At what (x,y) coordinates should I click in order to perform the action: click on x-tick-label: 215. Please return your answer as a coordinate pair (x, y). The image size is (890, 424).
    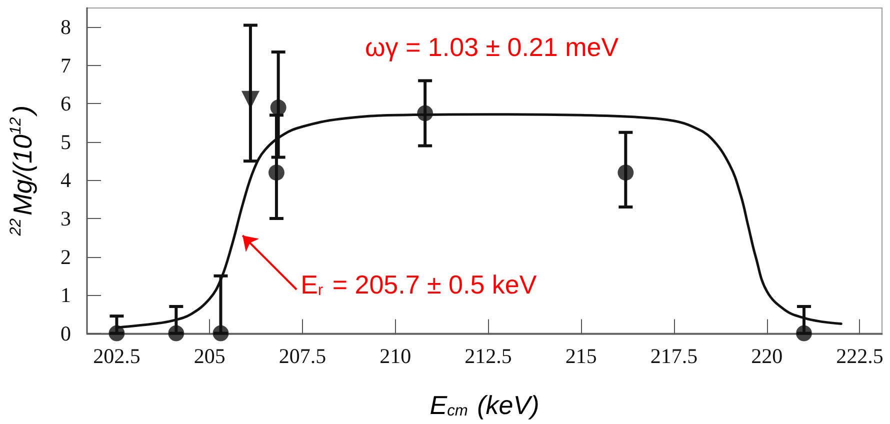
    Looking at the image, I should click on (581, 356).